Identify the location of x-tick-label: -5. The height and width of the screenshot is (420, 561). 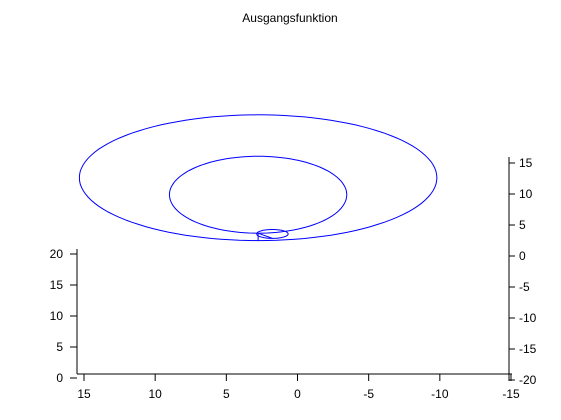
(368, 394).